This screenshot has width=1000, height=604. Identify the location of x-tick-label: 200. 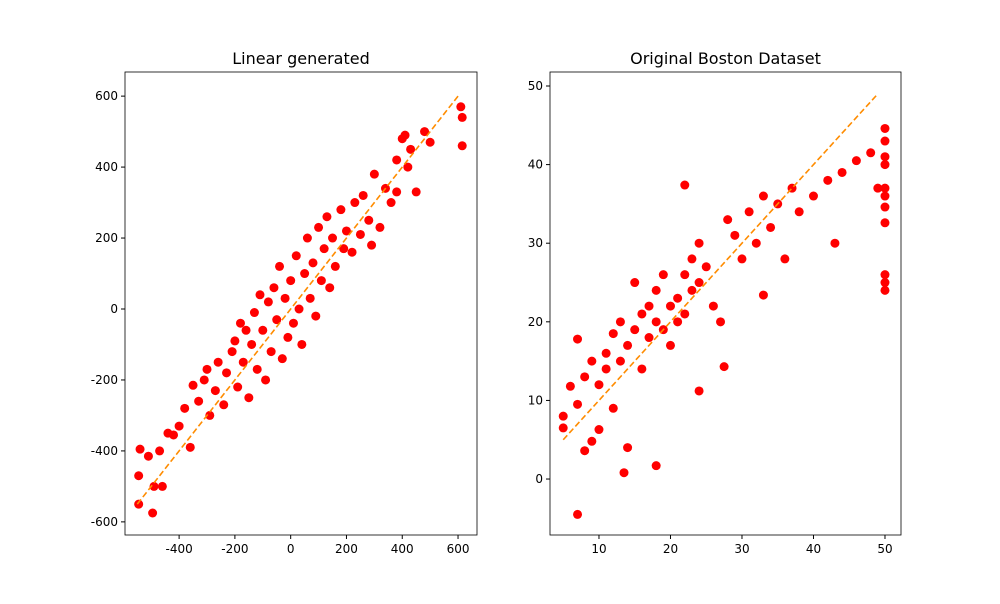
(346, 549).